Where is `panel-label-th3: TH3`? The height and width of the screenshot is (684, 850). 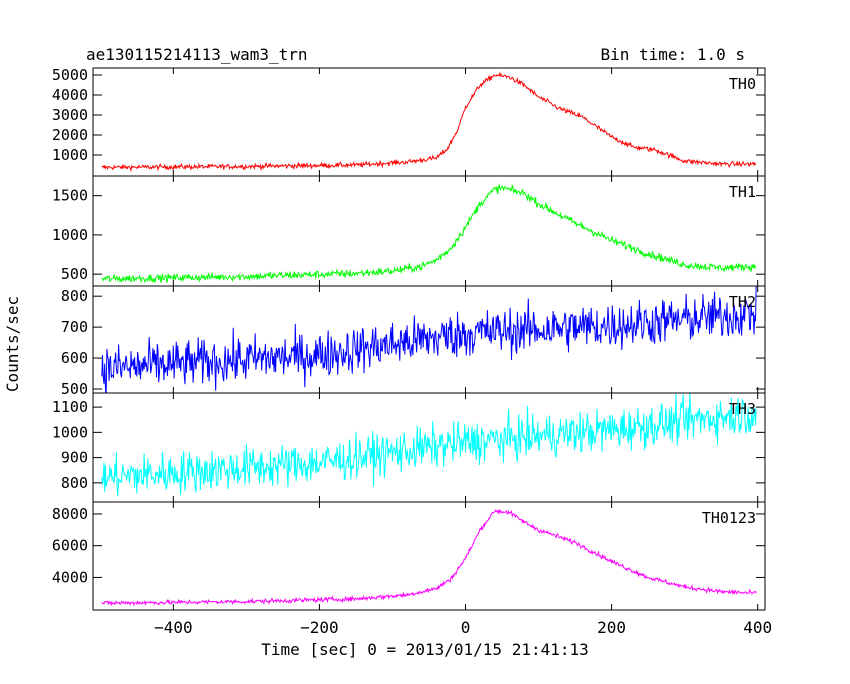
panel-label-th3: TH3 is located at coordinates (742, 409).